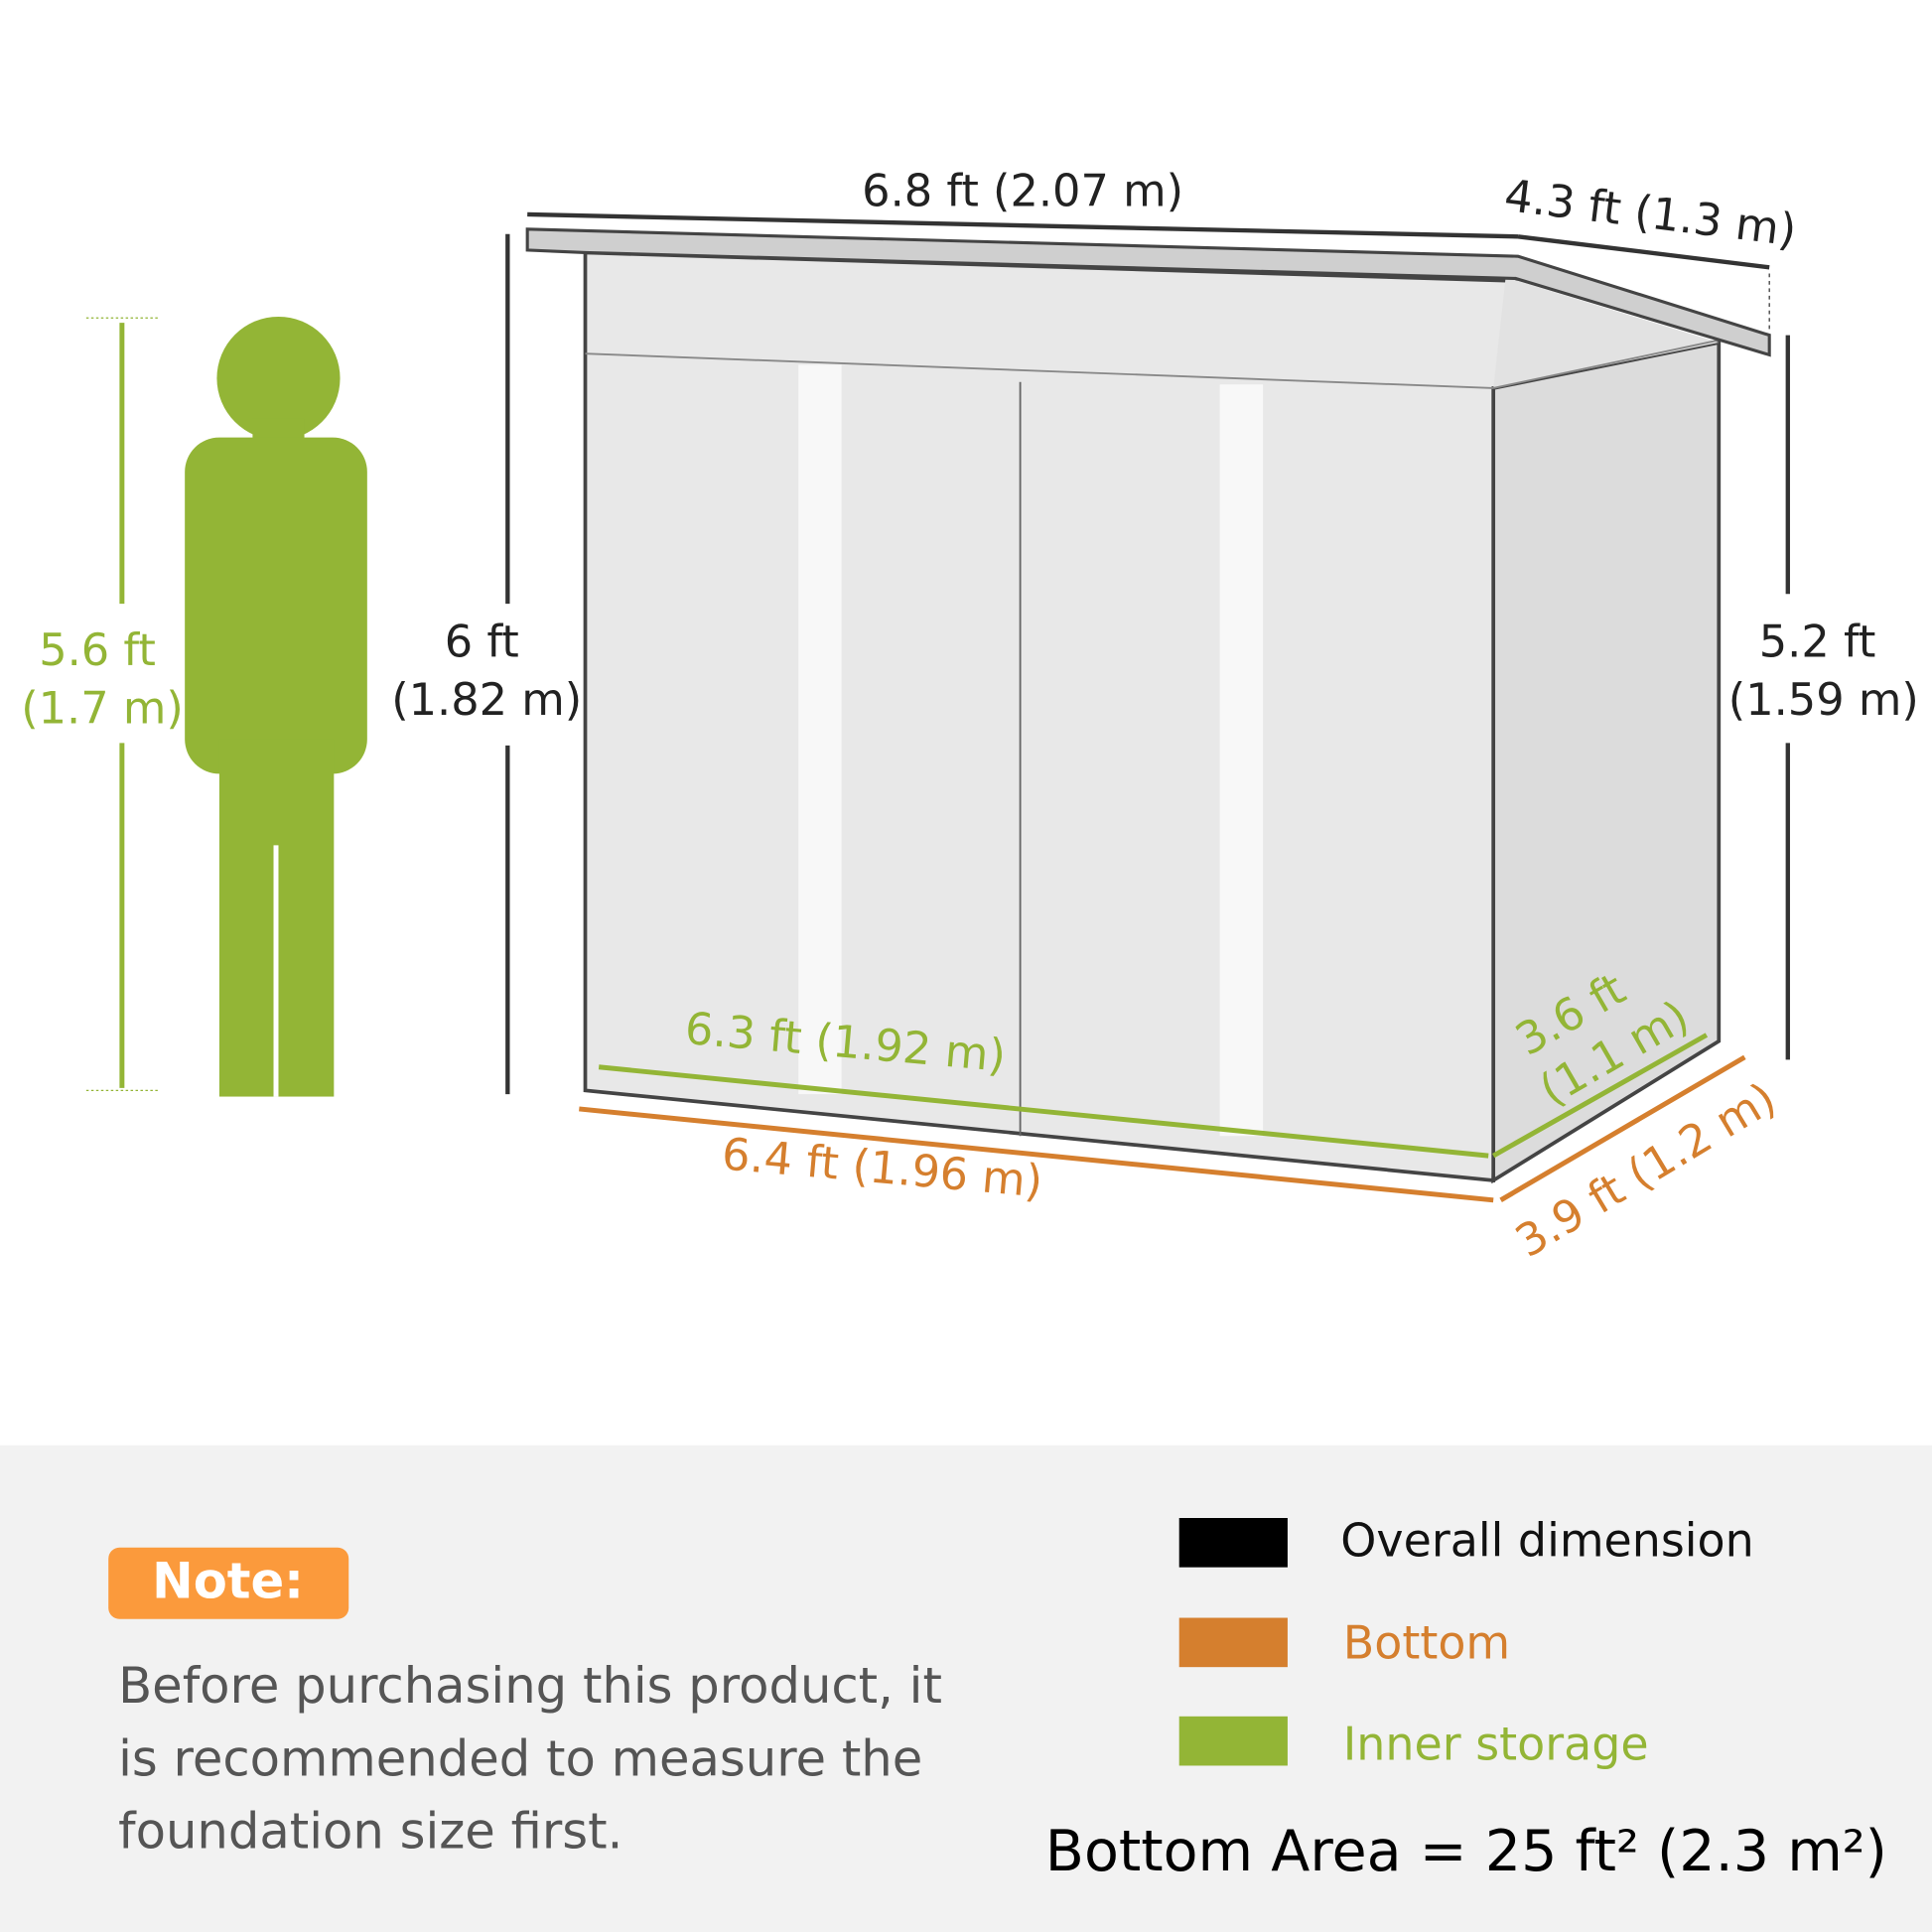 This screenshot has width=1932, height=1932. What do you see at coordinates (1427, 1642) in the screenshot?
I see `legend-label-bottom: Bottom` at bounding box center [1427, 1642].